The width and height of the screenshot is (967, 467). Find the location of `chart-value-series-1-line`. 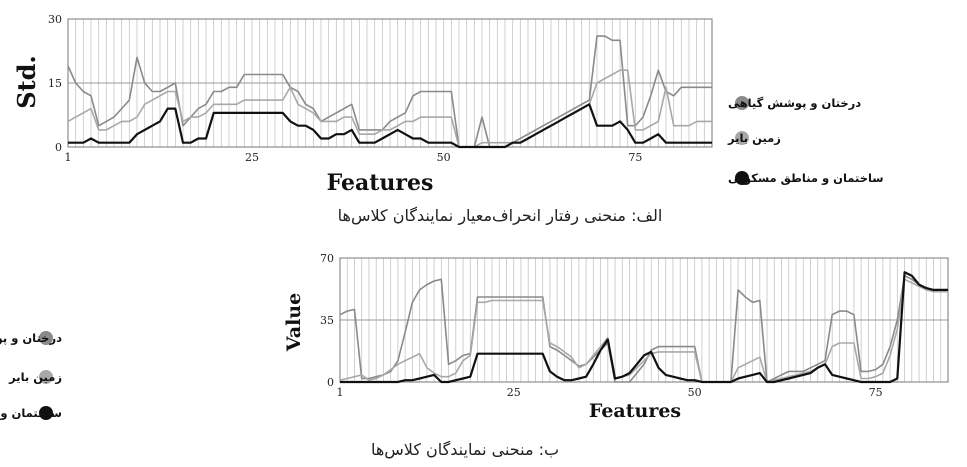

chart-value-series-1-line is located at coordinates (643, 328).